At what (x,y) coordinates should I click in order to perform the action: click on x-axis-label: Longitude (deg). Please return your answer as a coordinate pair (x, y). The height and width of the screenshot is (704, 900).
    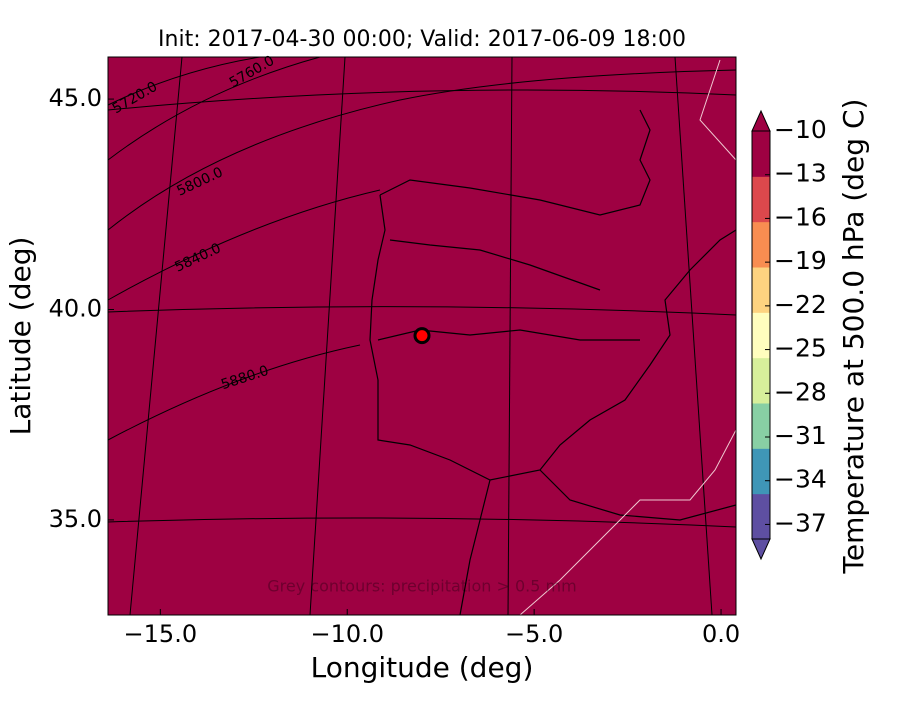
    Looking at the image, I should click on (422, 667).